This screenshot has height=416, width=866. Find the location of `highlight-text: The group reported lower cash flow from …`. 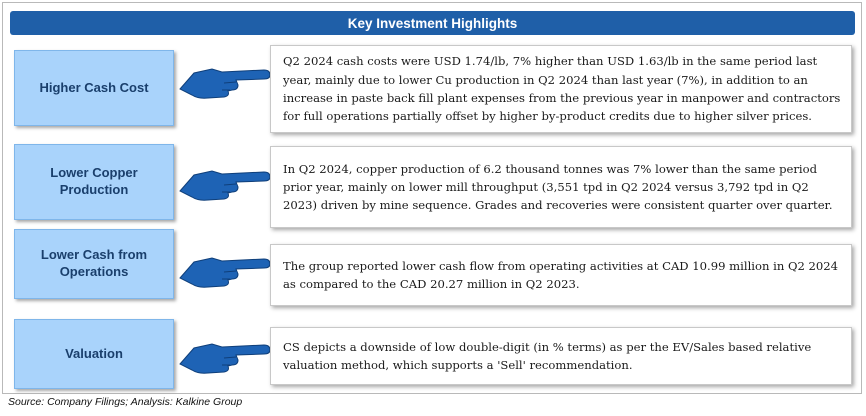

highlight-text: The group reported lower cash flow from … is located at coordinates (561, 274).